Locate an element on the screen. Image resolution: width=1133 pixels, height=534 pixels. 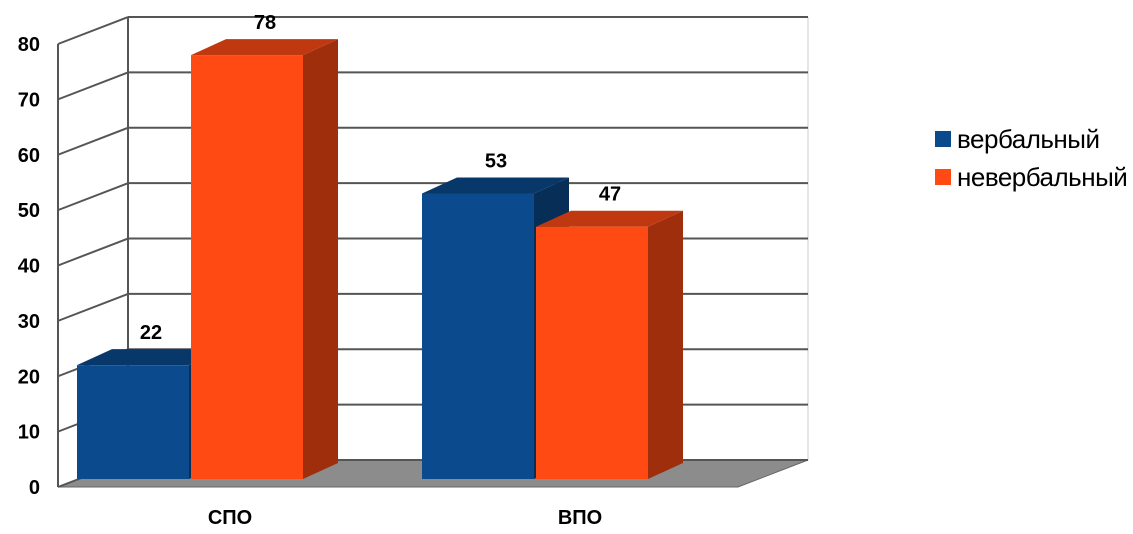
y-tick-label: 80 is located at coordinates (29, 45).